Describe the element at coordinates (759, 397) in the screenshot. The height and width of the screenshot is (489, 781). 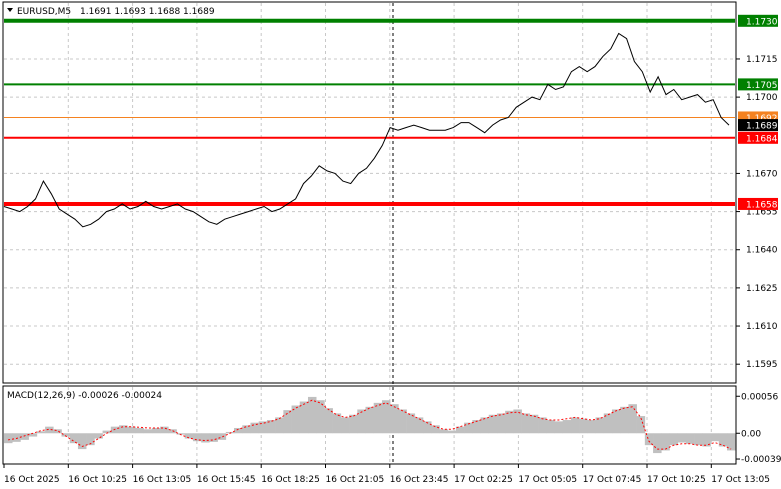
I see `macd-tick-label: 0.00056` at that location.